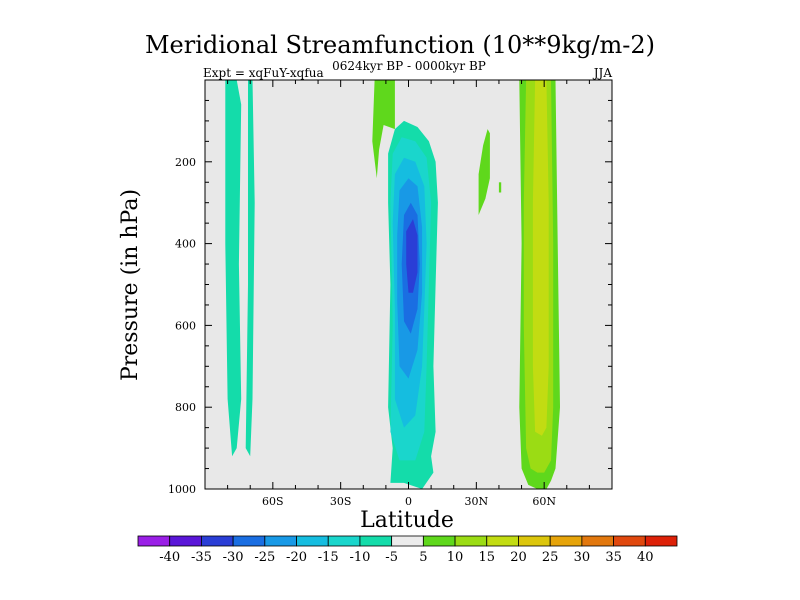 This screenshot has width=800, height=600. Describe the element at coordinates (185, 325) in the screenshot. I see `y-tick-label: 600` at that location.